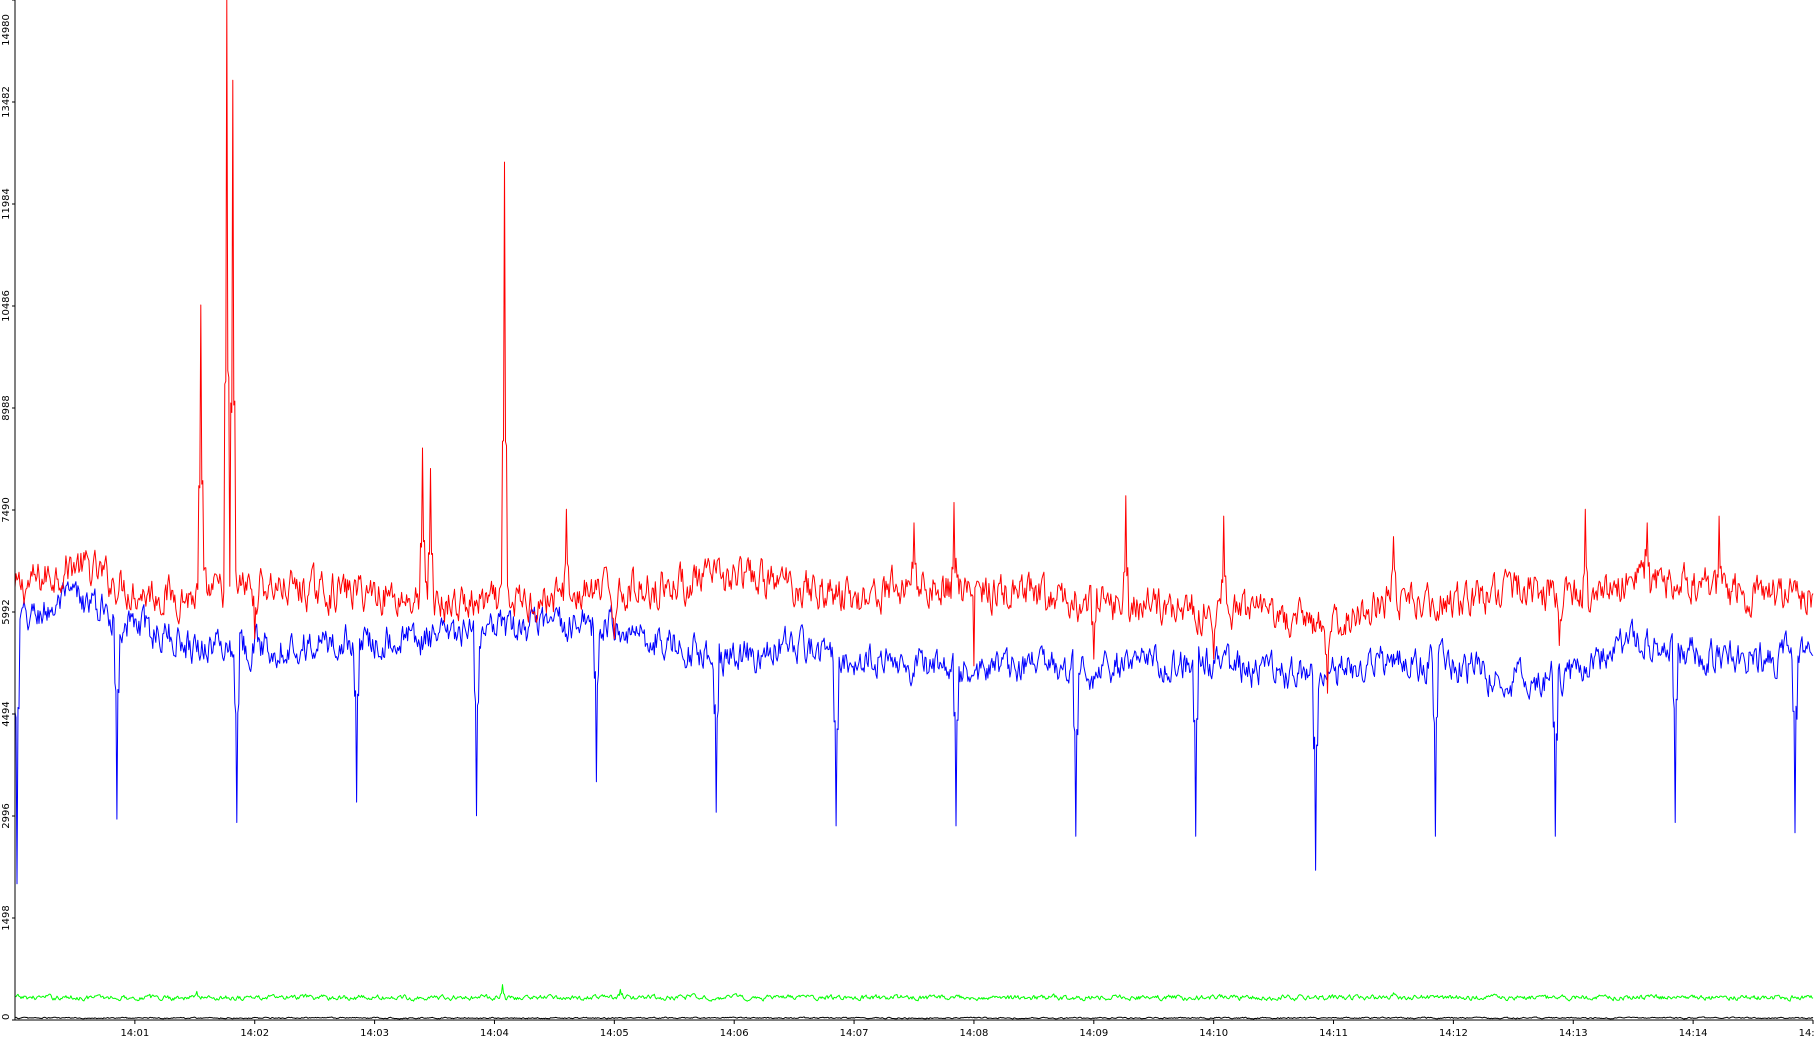 This screenshot has height=1043, width=1815. Describe the element at coordinates (1693, 1033) in the screenshot. I see `x-tick-label: 14:14` at that location.